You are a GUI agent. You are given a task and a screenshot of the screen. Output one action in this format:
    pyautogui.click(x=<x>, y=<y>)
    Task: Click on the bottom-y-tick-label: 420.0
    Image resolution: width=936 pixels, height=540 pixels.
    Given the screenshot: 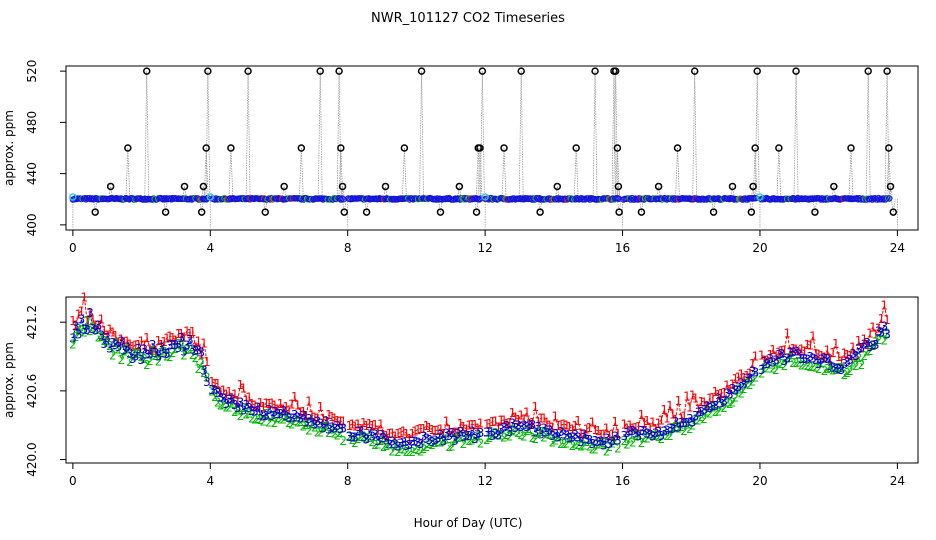 What is the action you would take?
    pyautogui.click(x=32, y=459)
    